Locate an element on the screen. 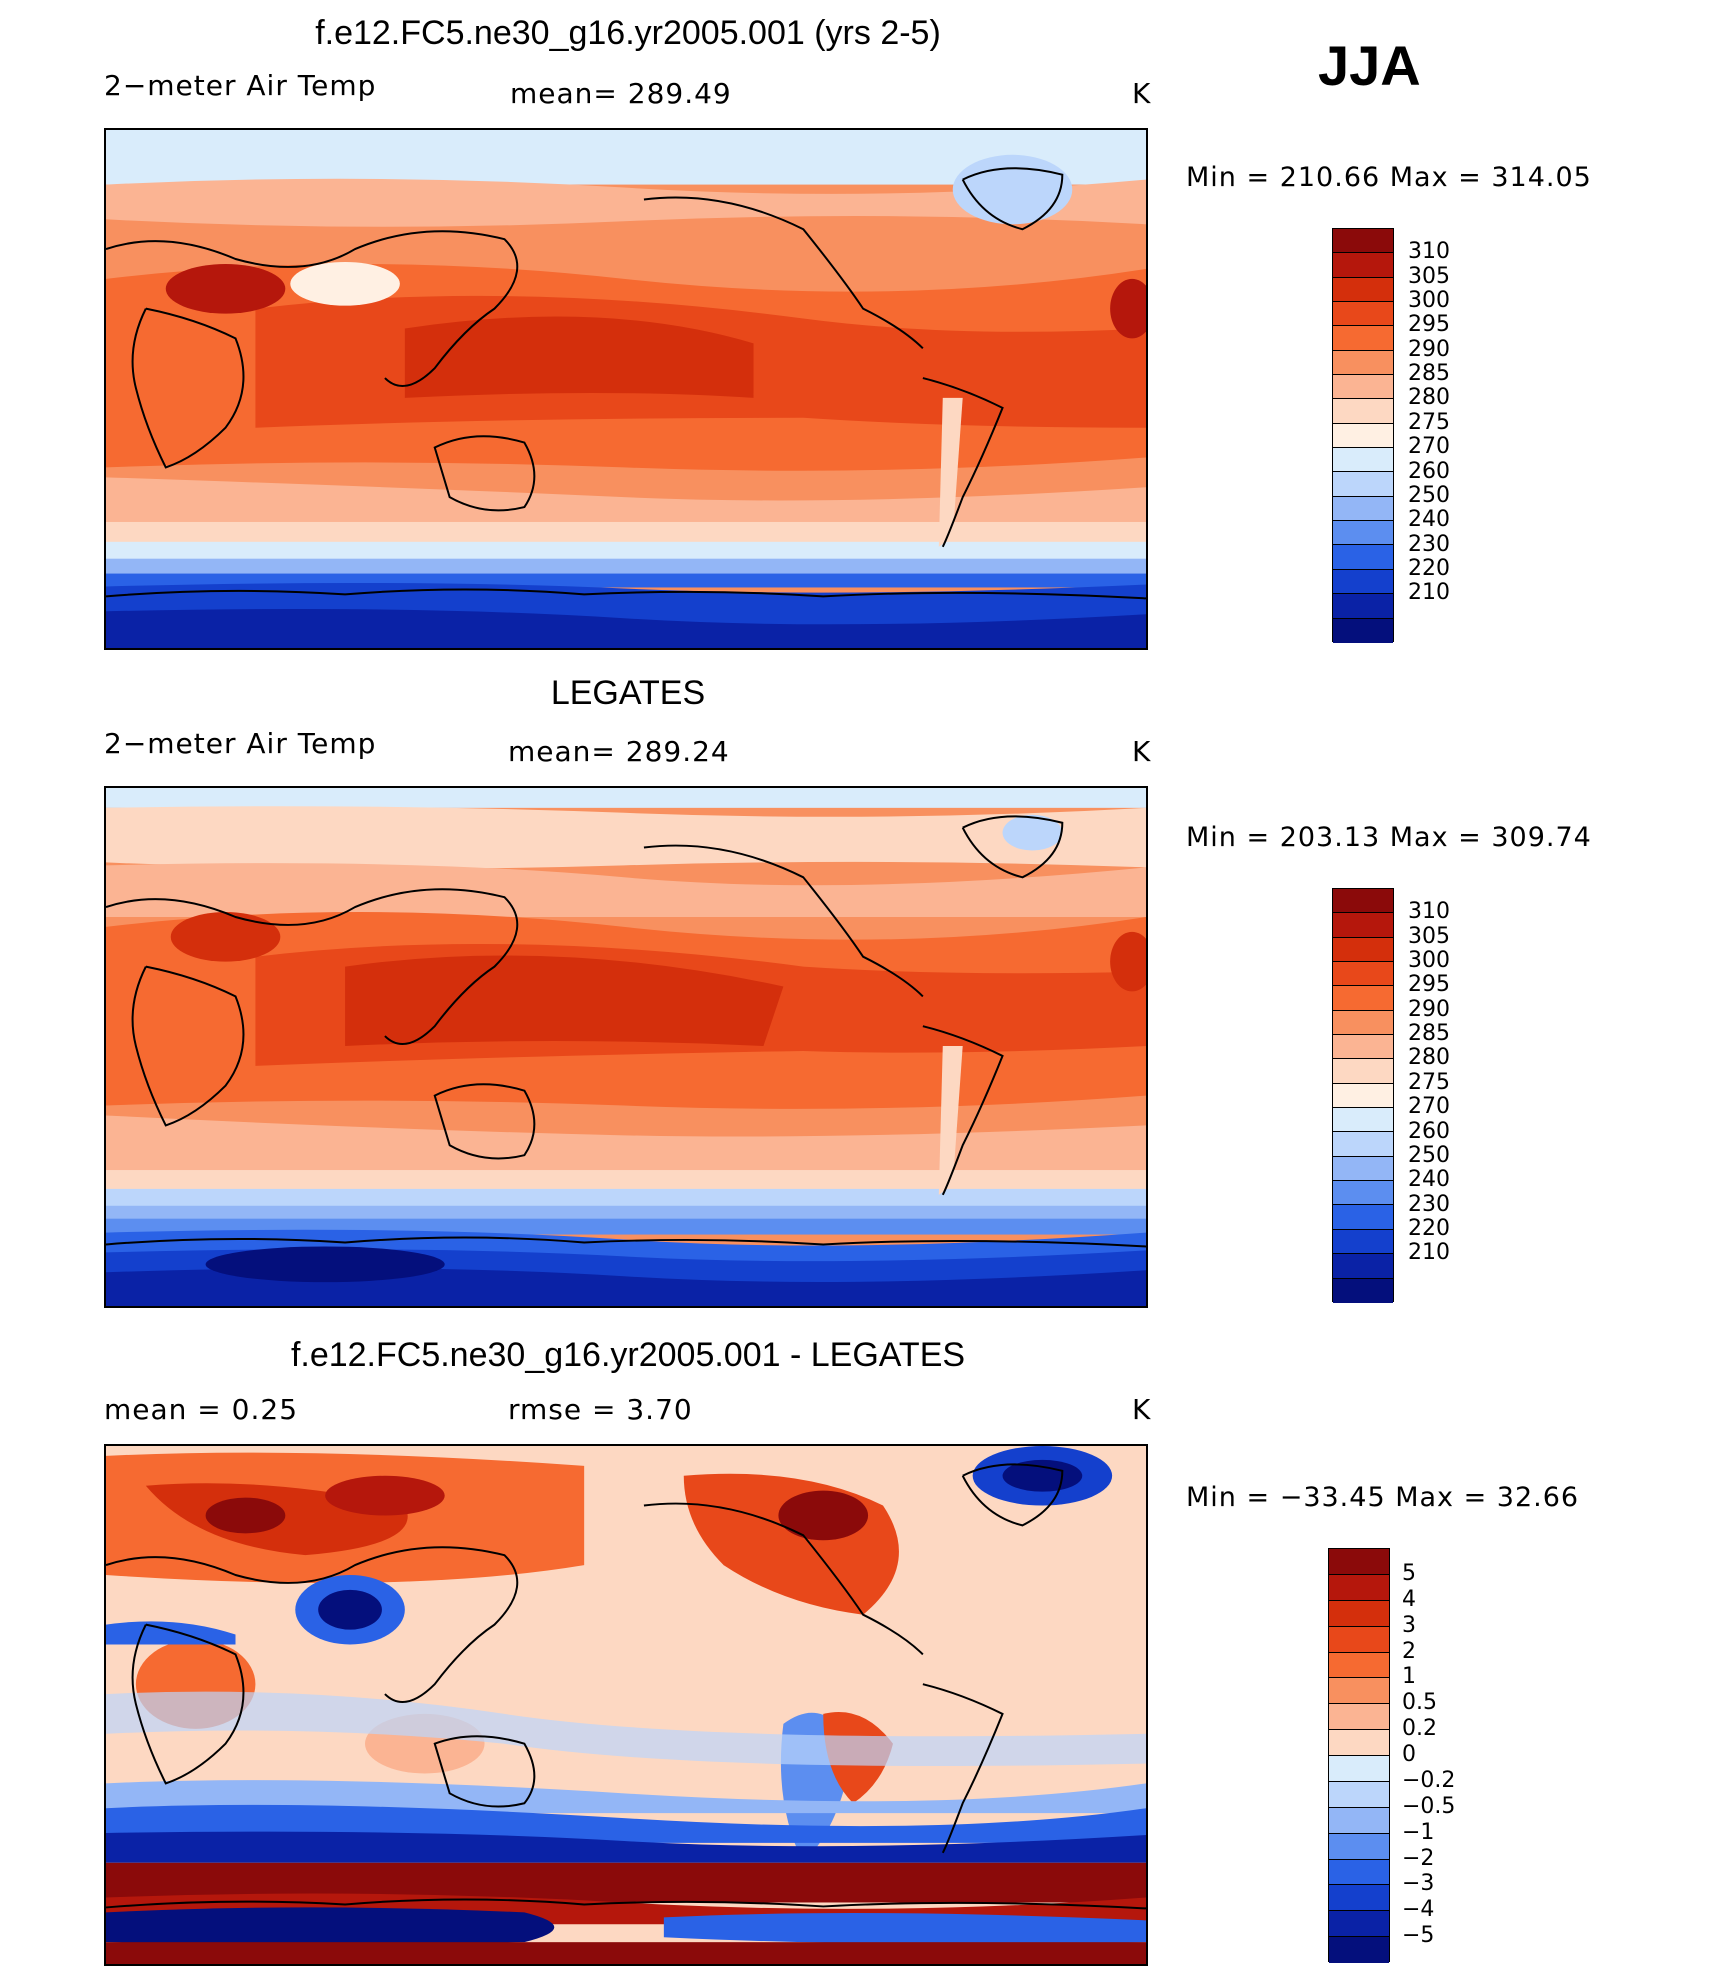 Image resolution: width=1710 pixels, height=1969 pixels. panel3-colorbar is located at coordinates (1359, 1755).